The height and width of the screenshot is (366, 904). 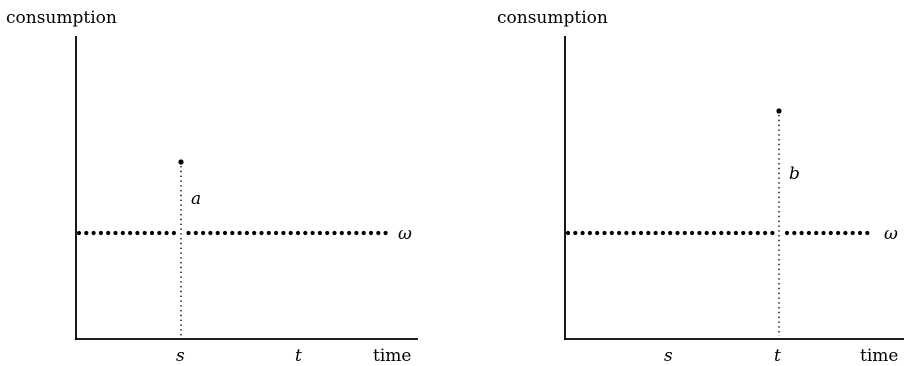 I want to click on left-spike-dot, so click(x=181, y=162).